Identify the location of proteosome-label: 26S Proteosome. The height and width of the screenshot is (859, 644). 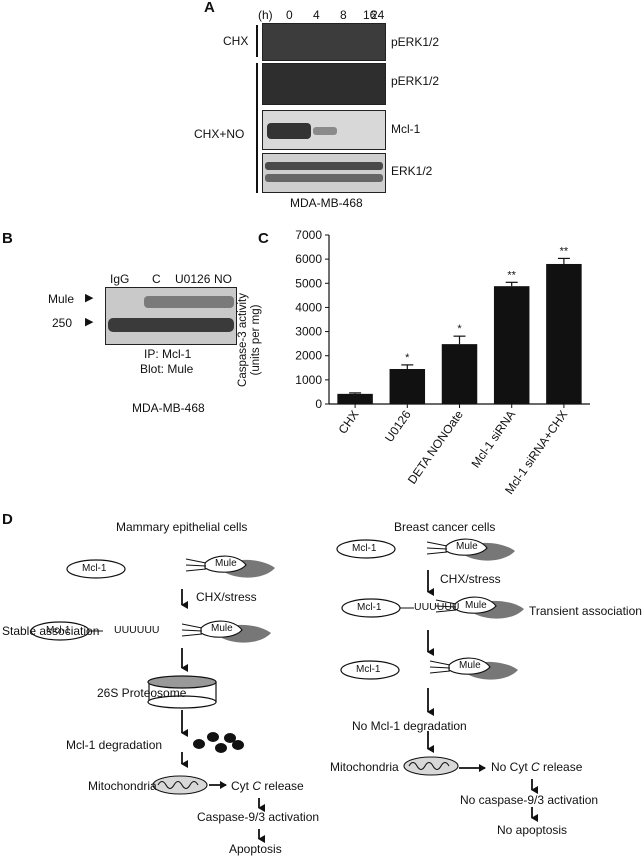
(142, 693).